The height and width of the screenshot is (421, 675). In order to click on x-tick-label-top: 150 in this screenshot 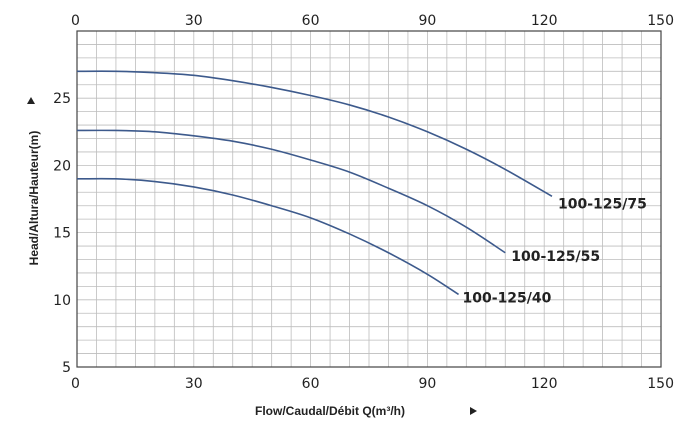, I will do `click(660, 21)`.